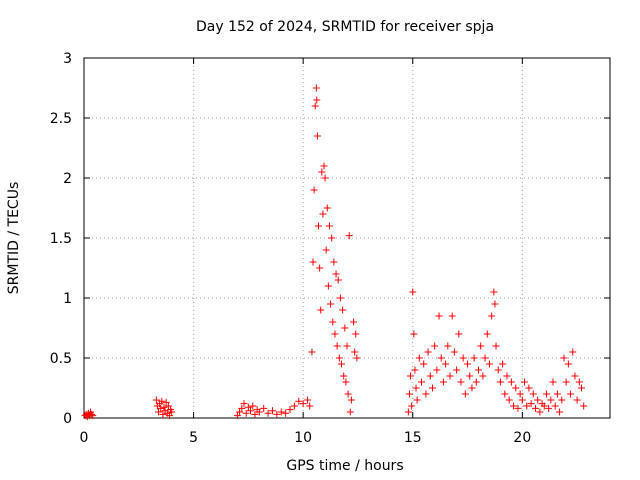 The image size is (640, 480). Describe the element at coordinates (67, 299) in the screenshot. I see `y-tick-label: 1` at that location.